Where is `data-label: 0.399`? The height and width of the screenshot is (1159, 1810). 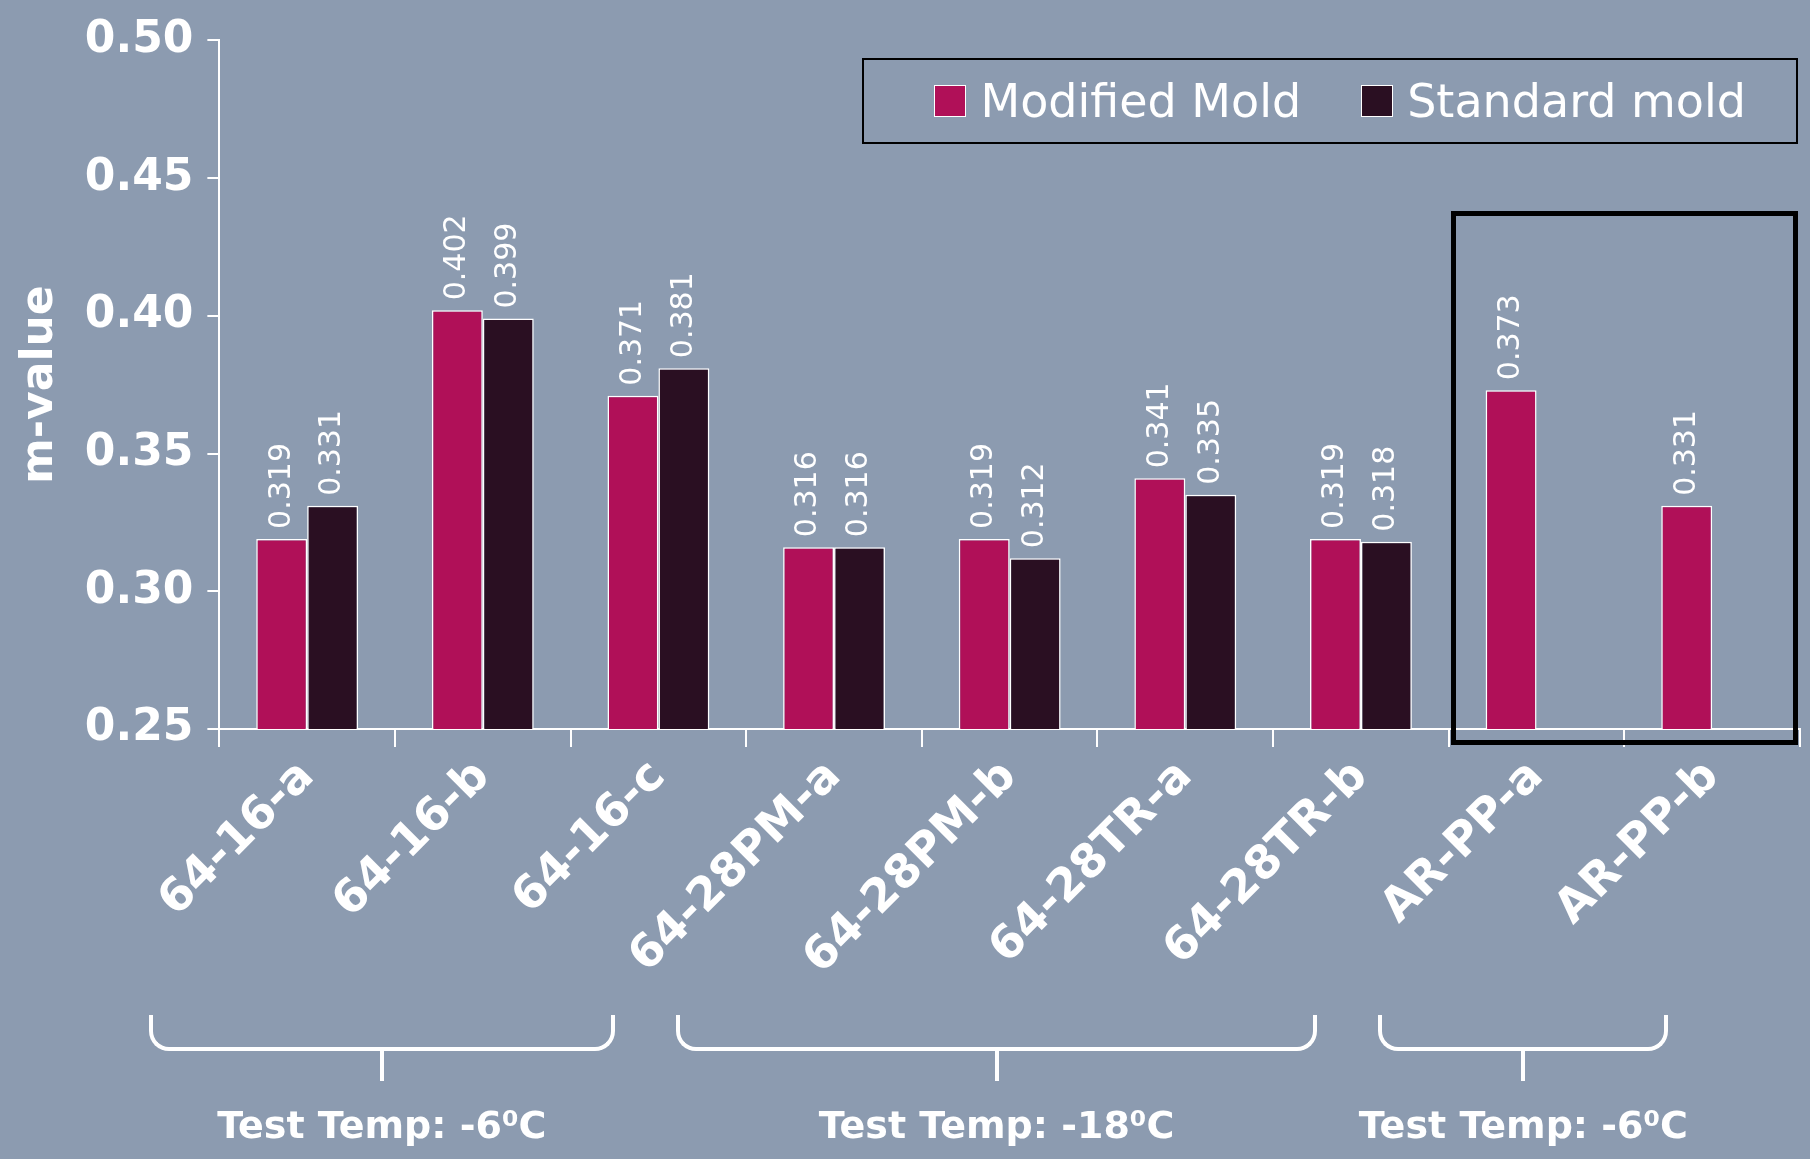 data-label: 0.399 is located at coordinates (506, 265).